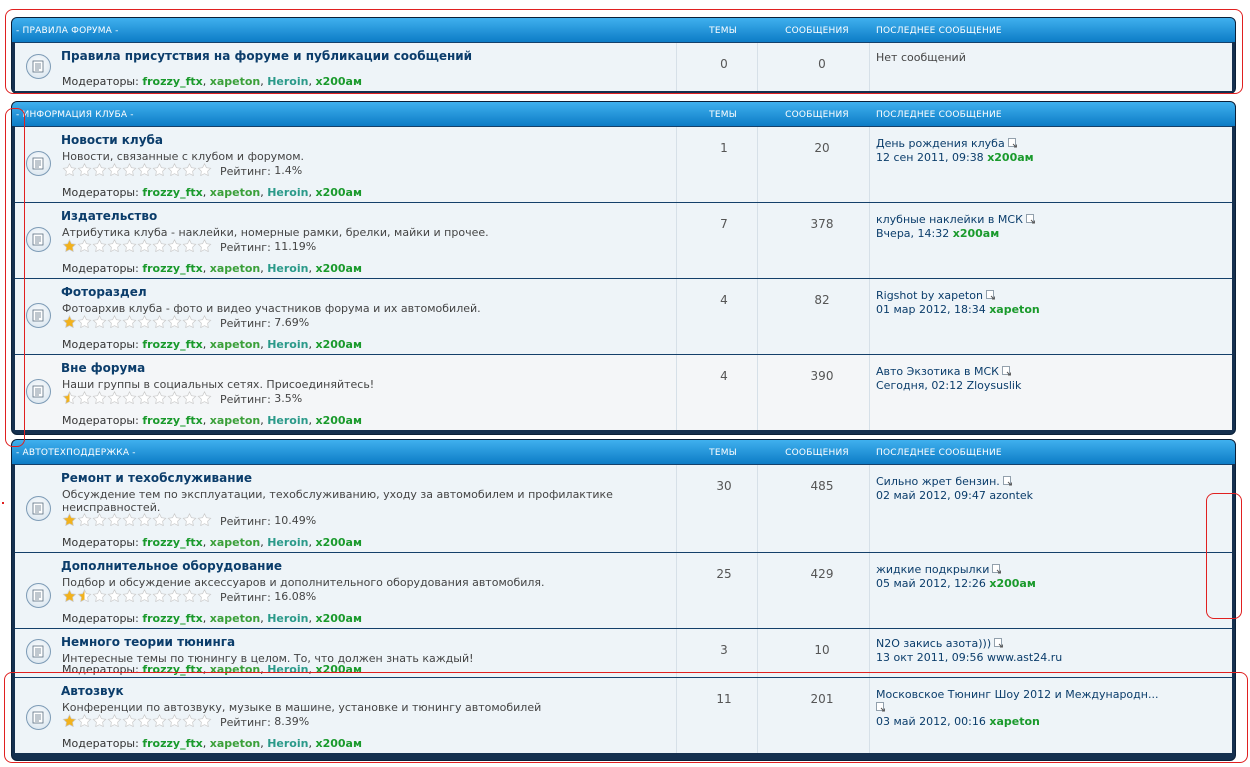  I want to click on forum-title-link: Новости клуба, so click(112, 140).